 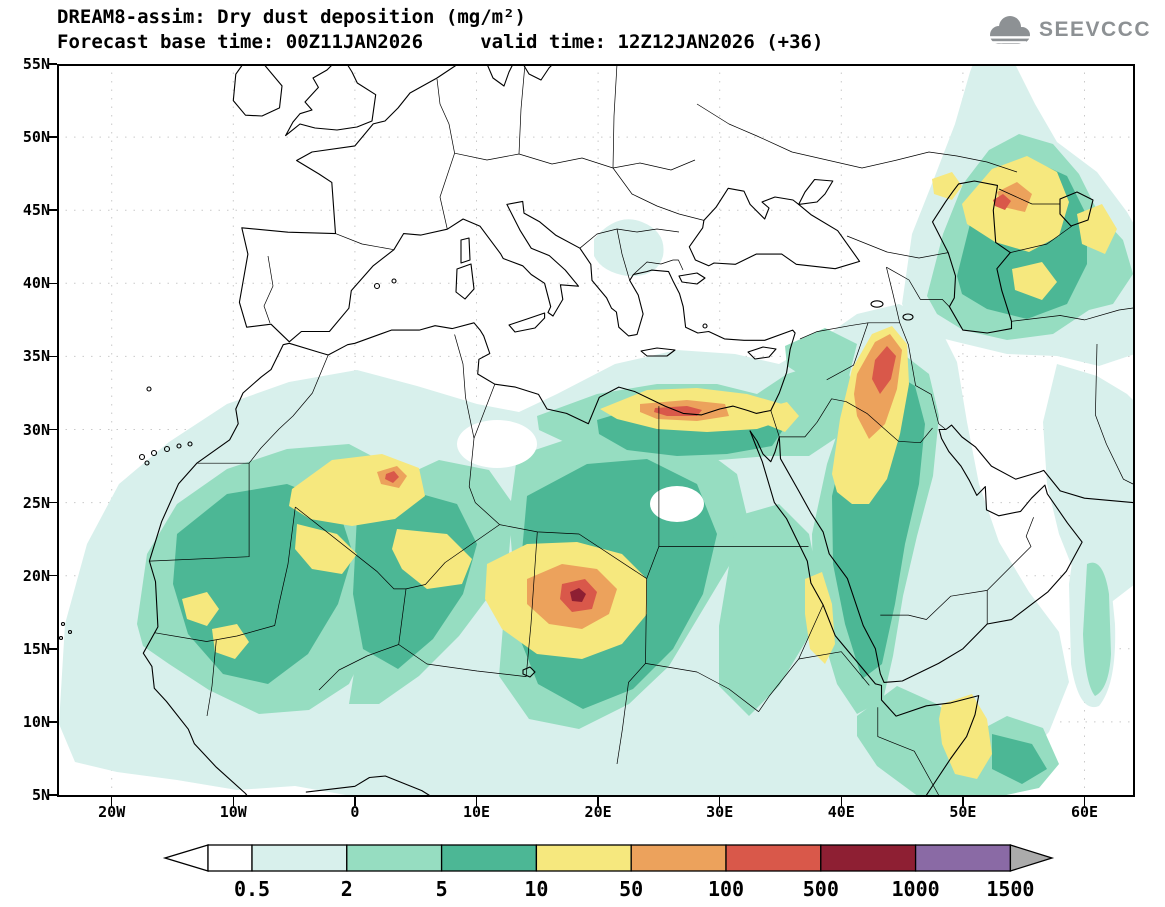 What do you see at coordinates (36, 356) in the screenshot?
I see `lat-tick-label: 35N` at bounding box center [36, 356].